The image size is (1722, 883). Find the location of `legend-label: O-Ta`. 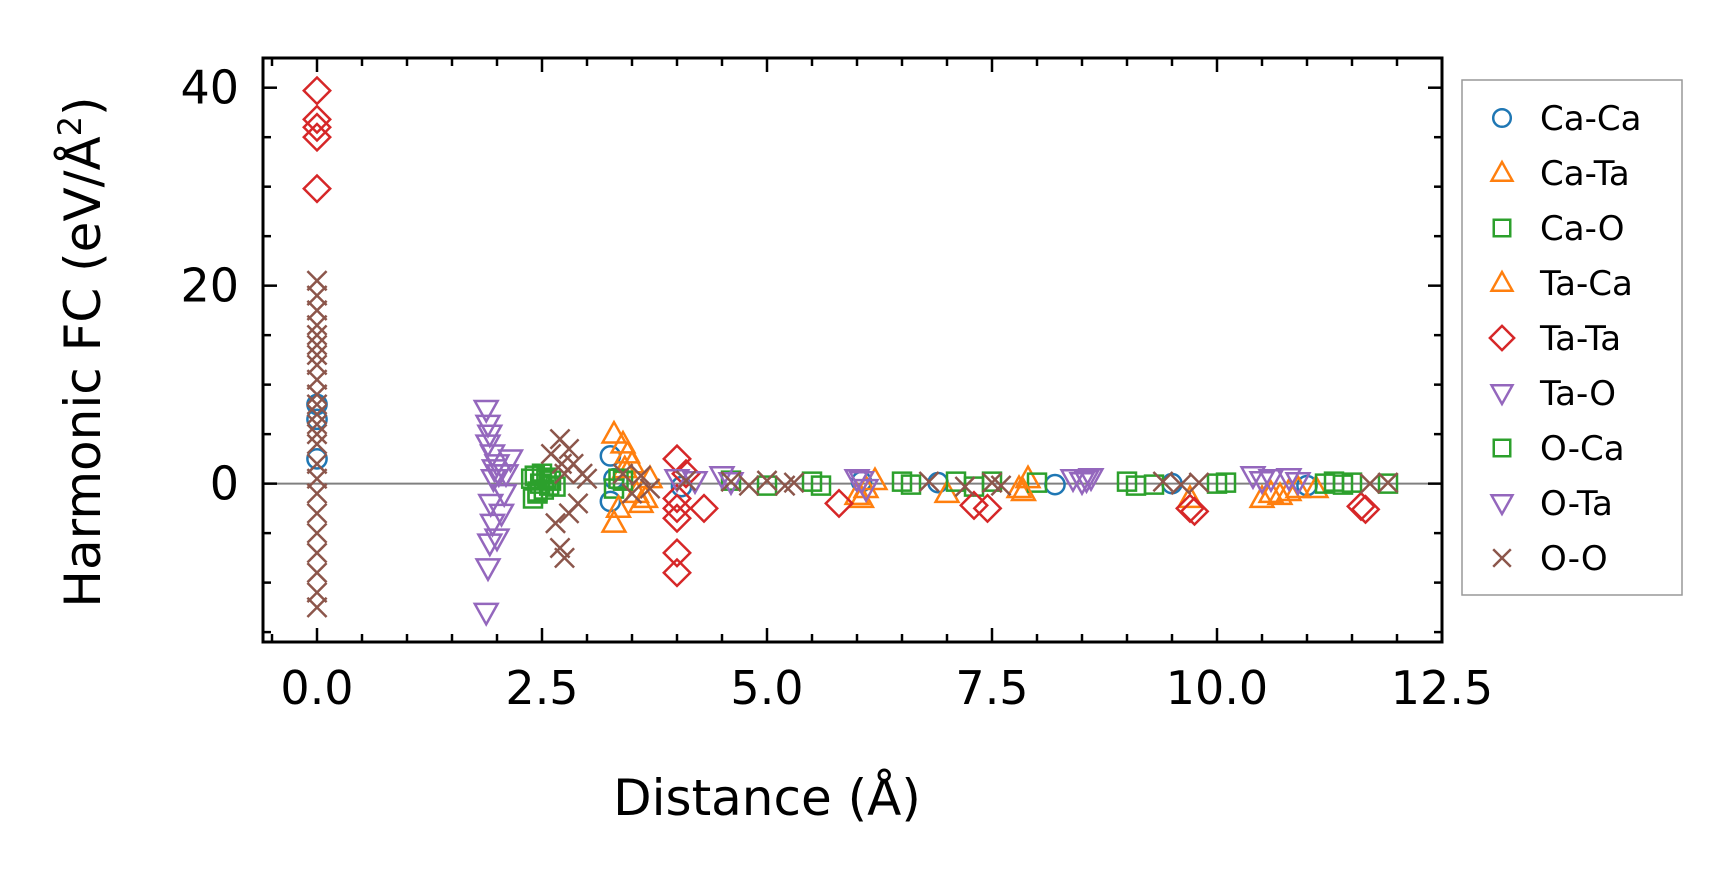

legend-label: O-Ta is located at coordinates (1576, 504).